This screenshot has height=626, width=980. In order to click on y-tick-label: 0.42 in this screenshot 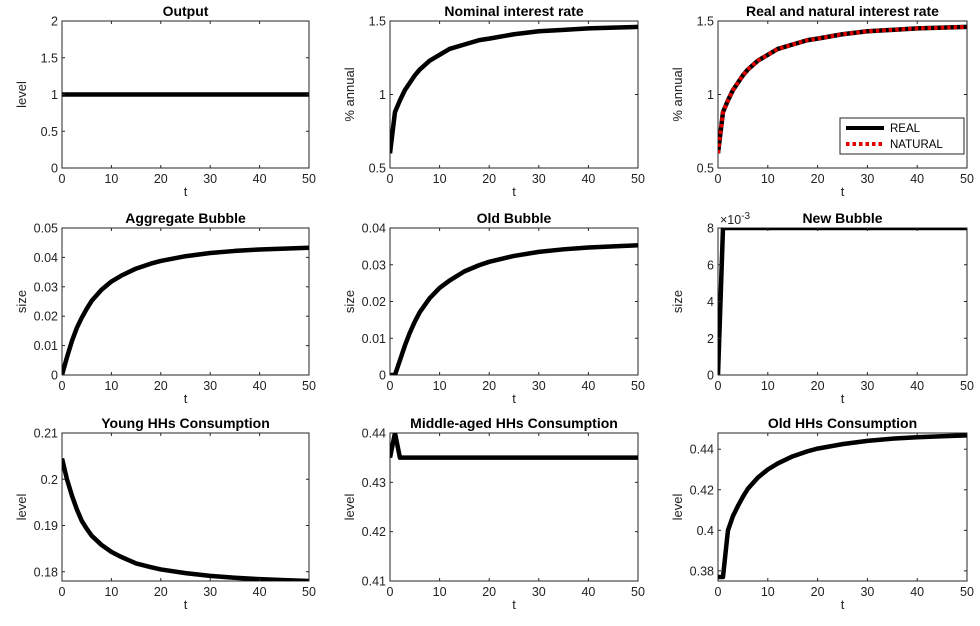, I will do `click(702, 490)`.